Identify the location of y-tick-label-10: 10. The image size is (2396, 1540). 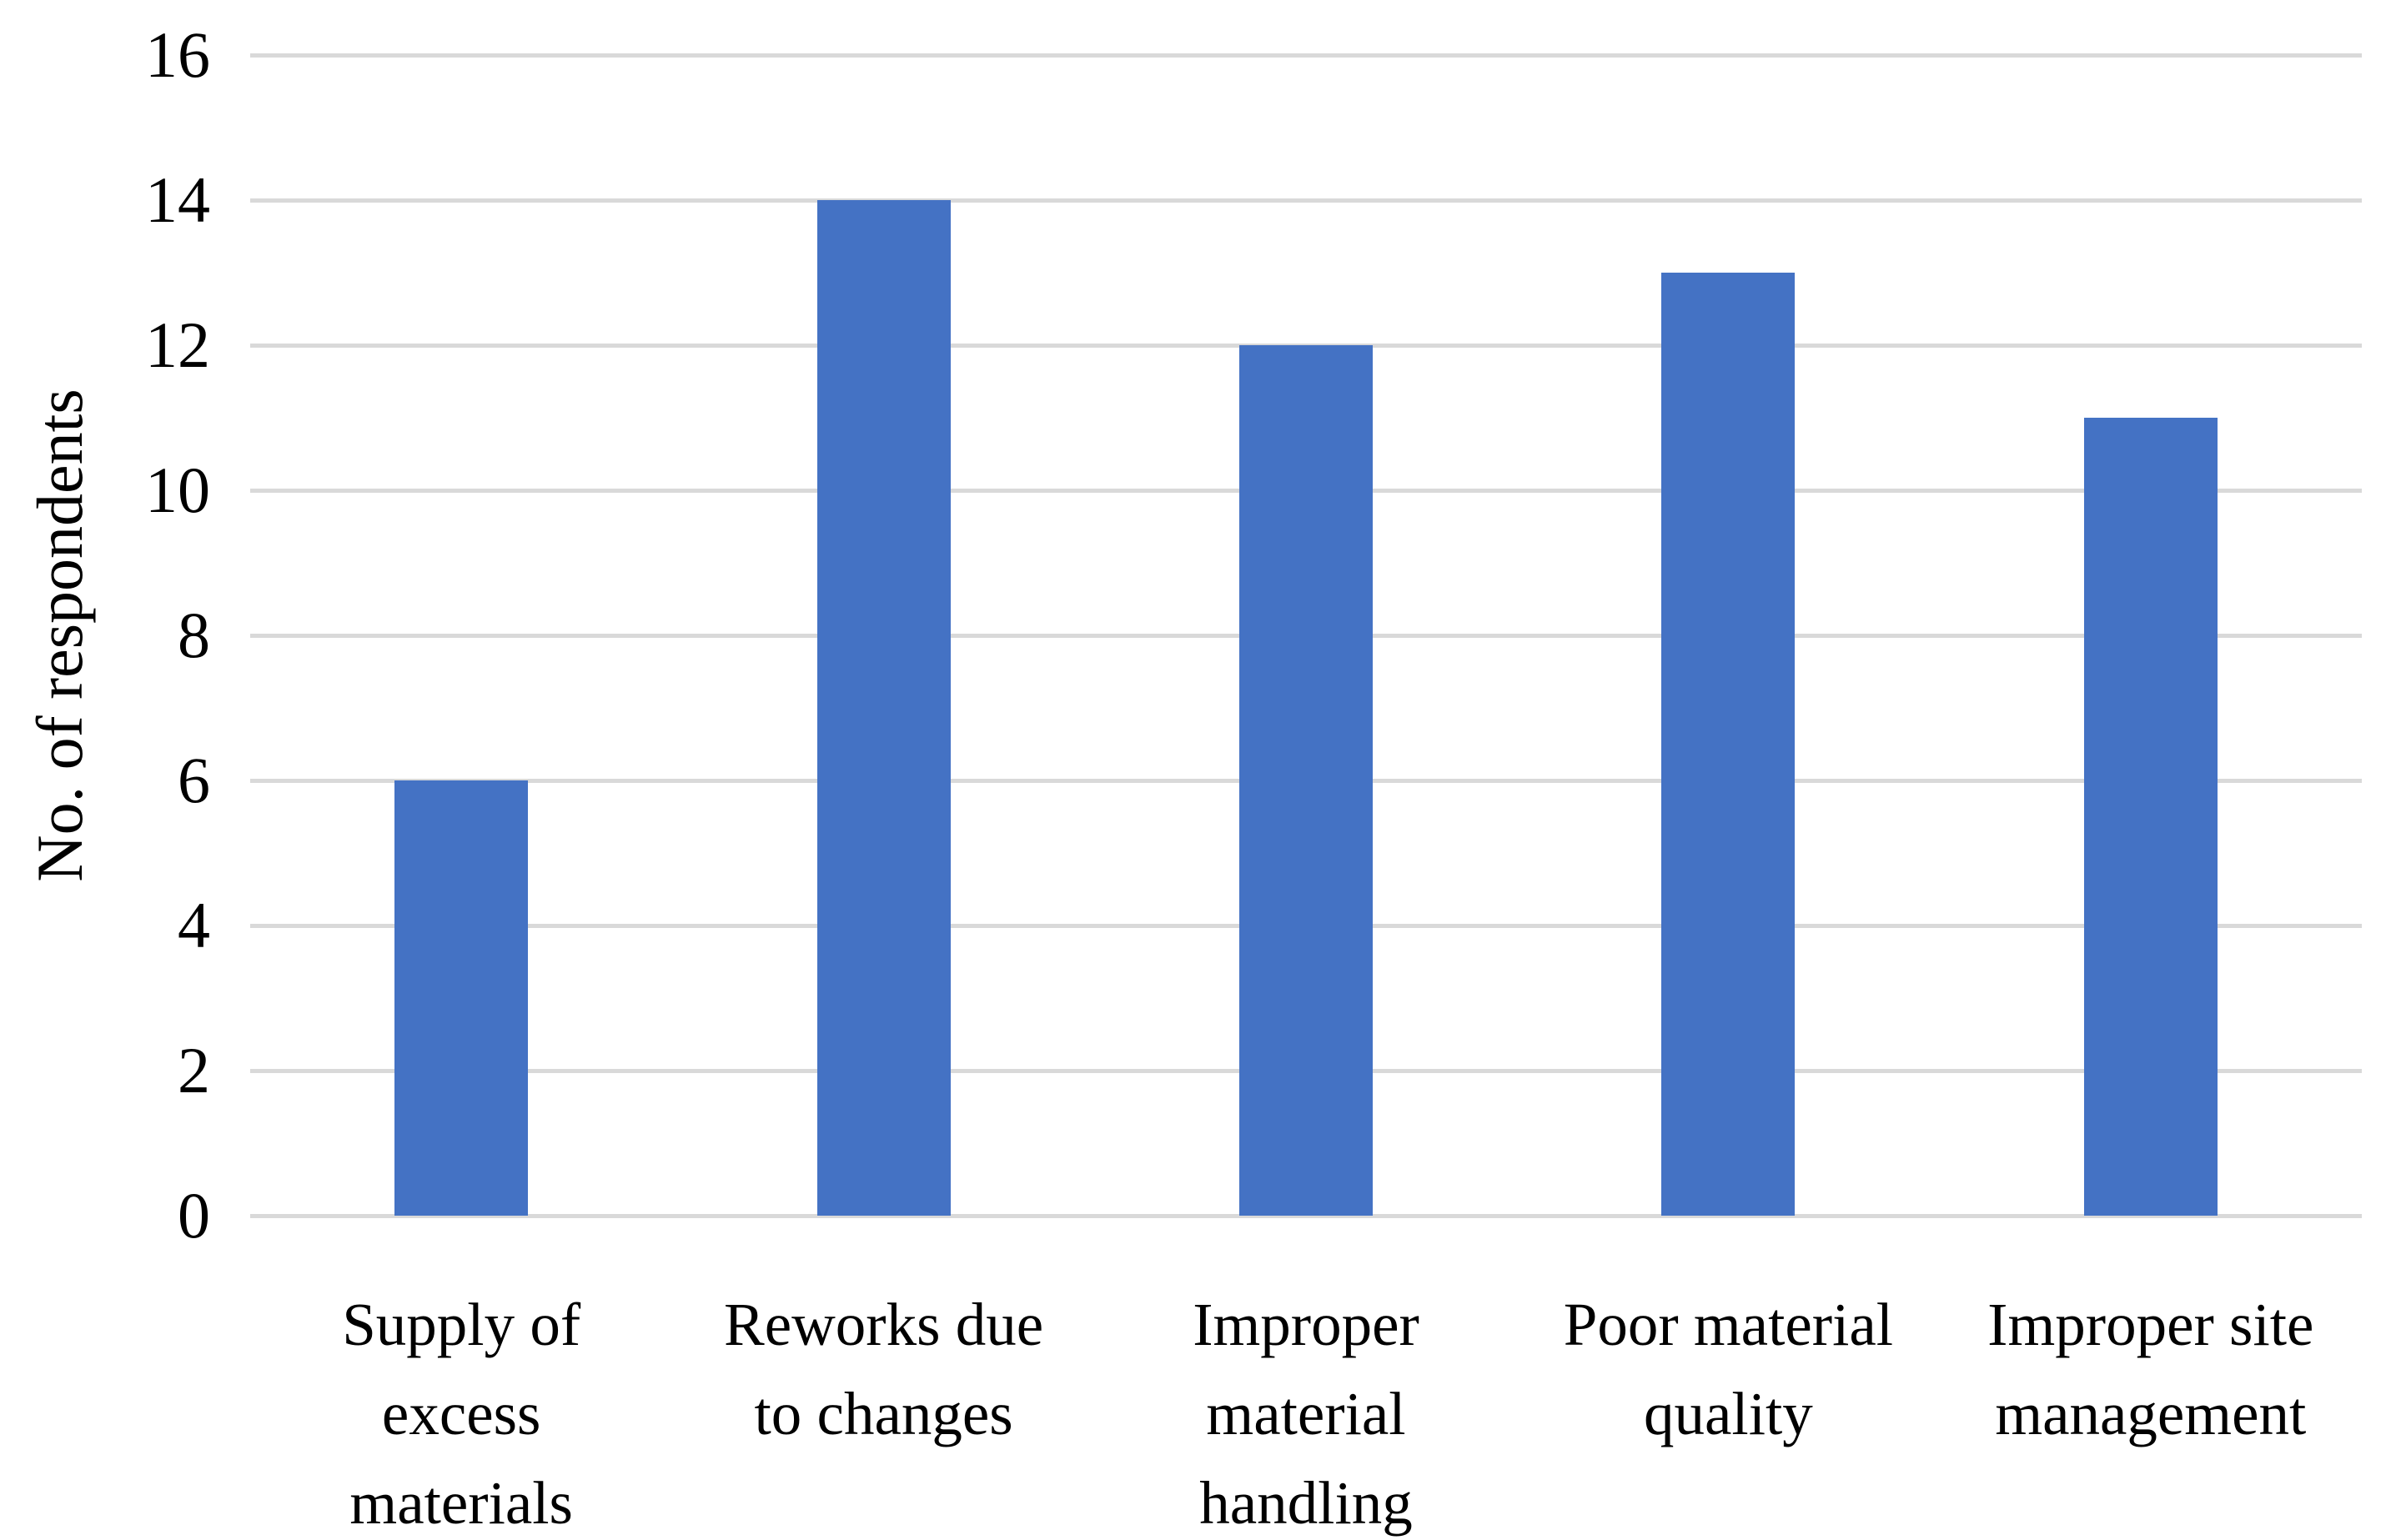
(177, 490).